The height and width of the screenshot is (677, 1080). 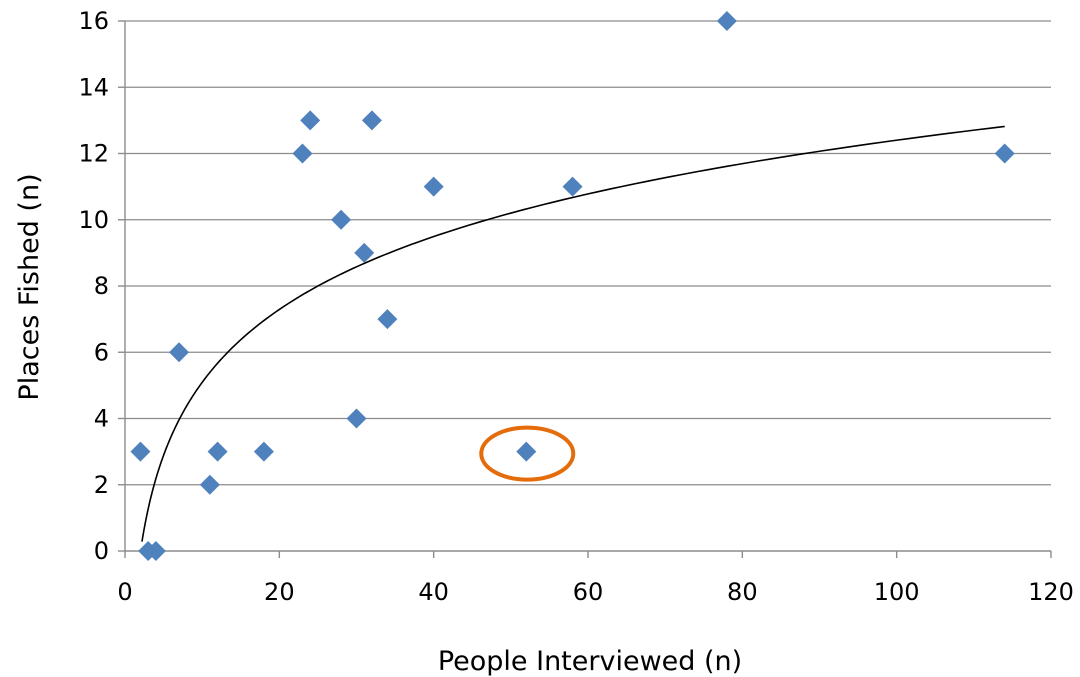 What do you see at coordinates (101, 419) in the screenshot?
I see `y-tick-label: 4` at bounding box center [101, 419].